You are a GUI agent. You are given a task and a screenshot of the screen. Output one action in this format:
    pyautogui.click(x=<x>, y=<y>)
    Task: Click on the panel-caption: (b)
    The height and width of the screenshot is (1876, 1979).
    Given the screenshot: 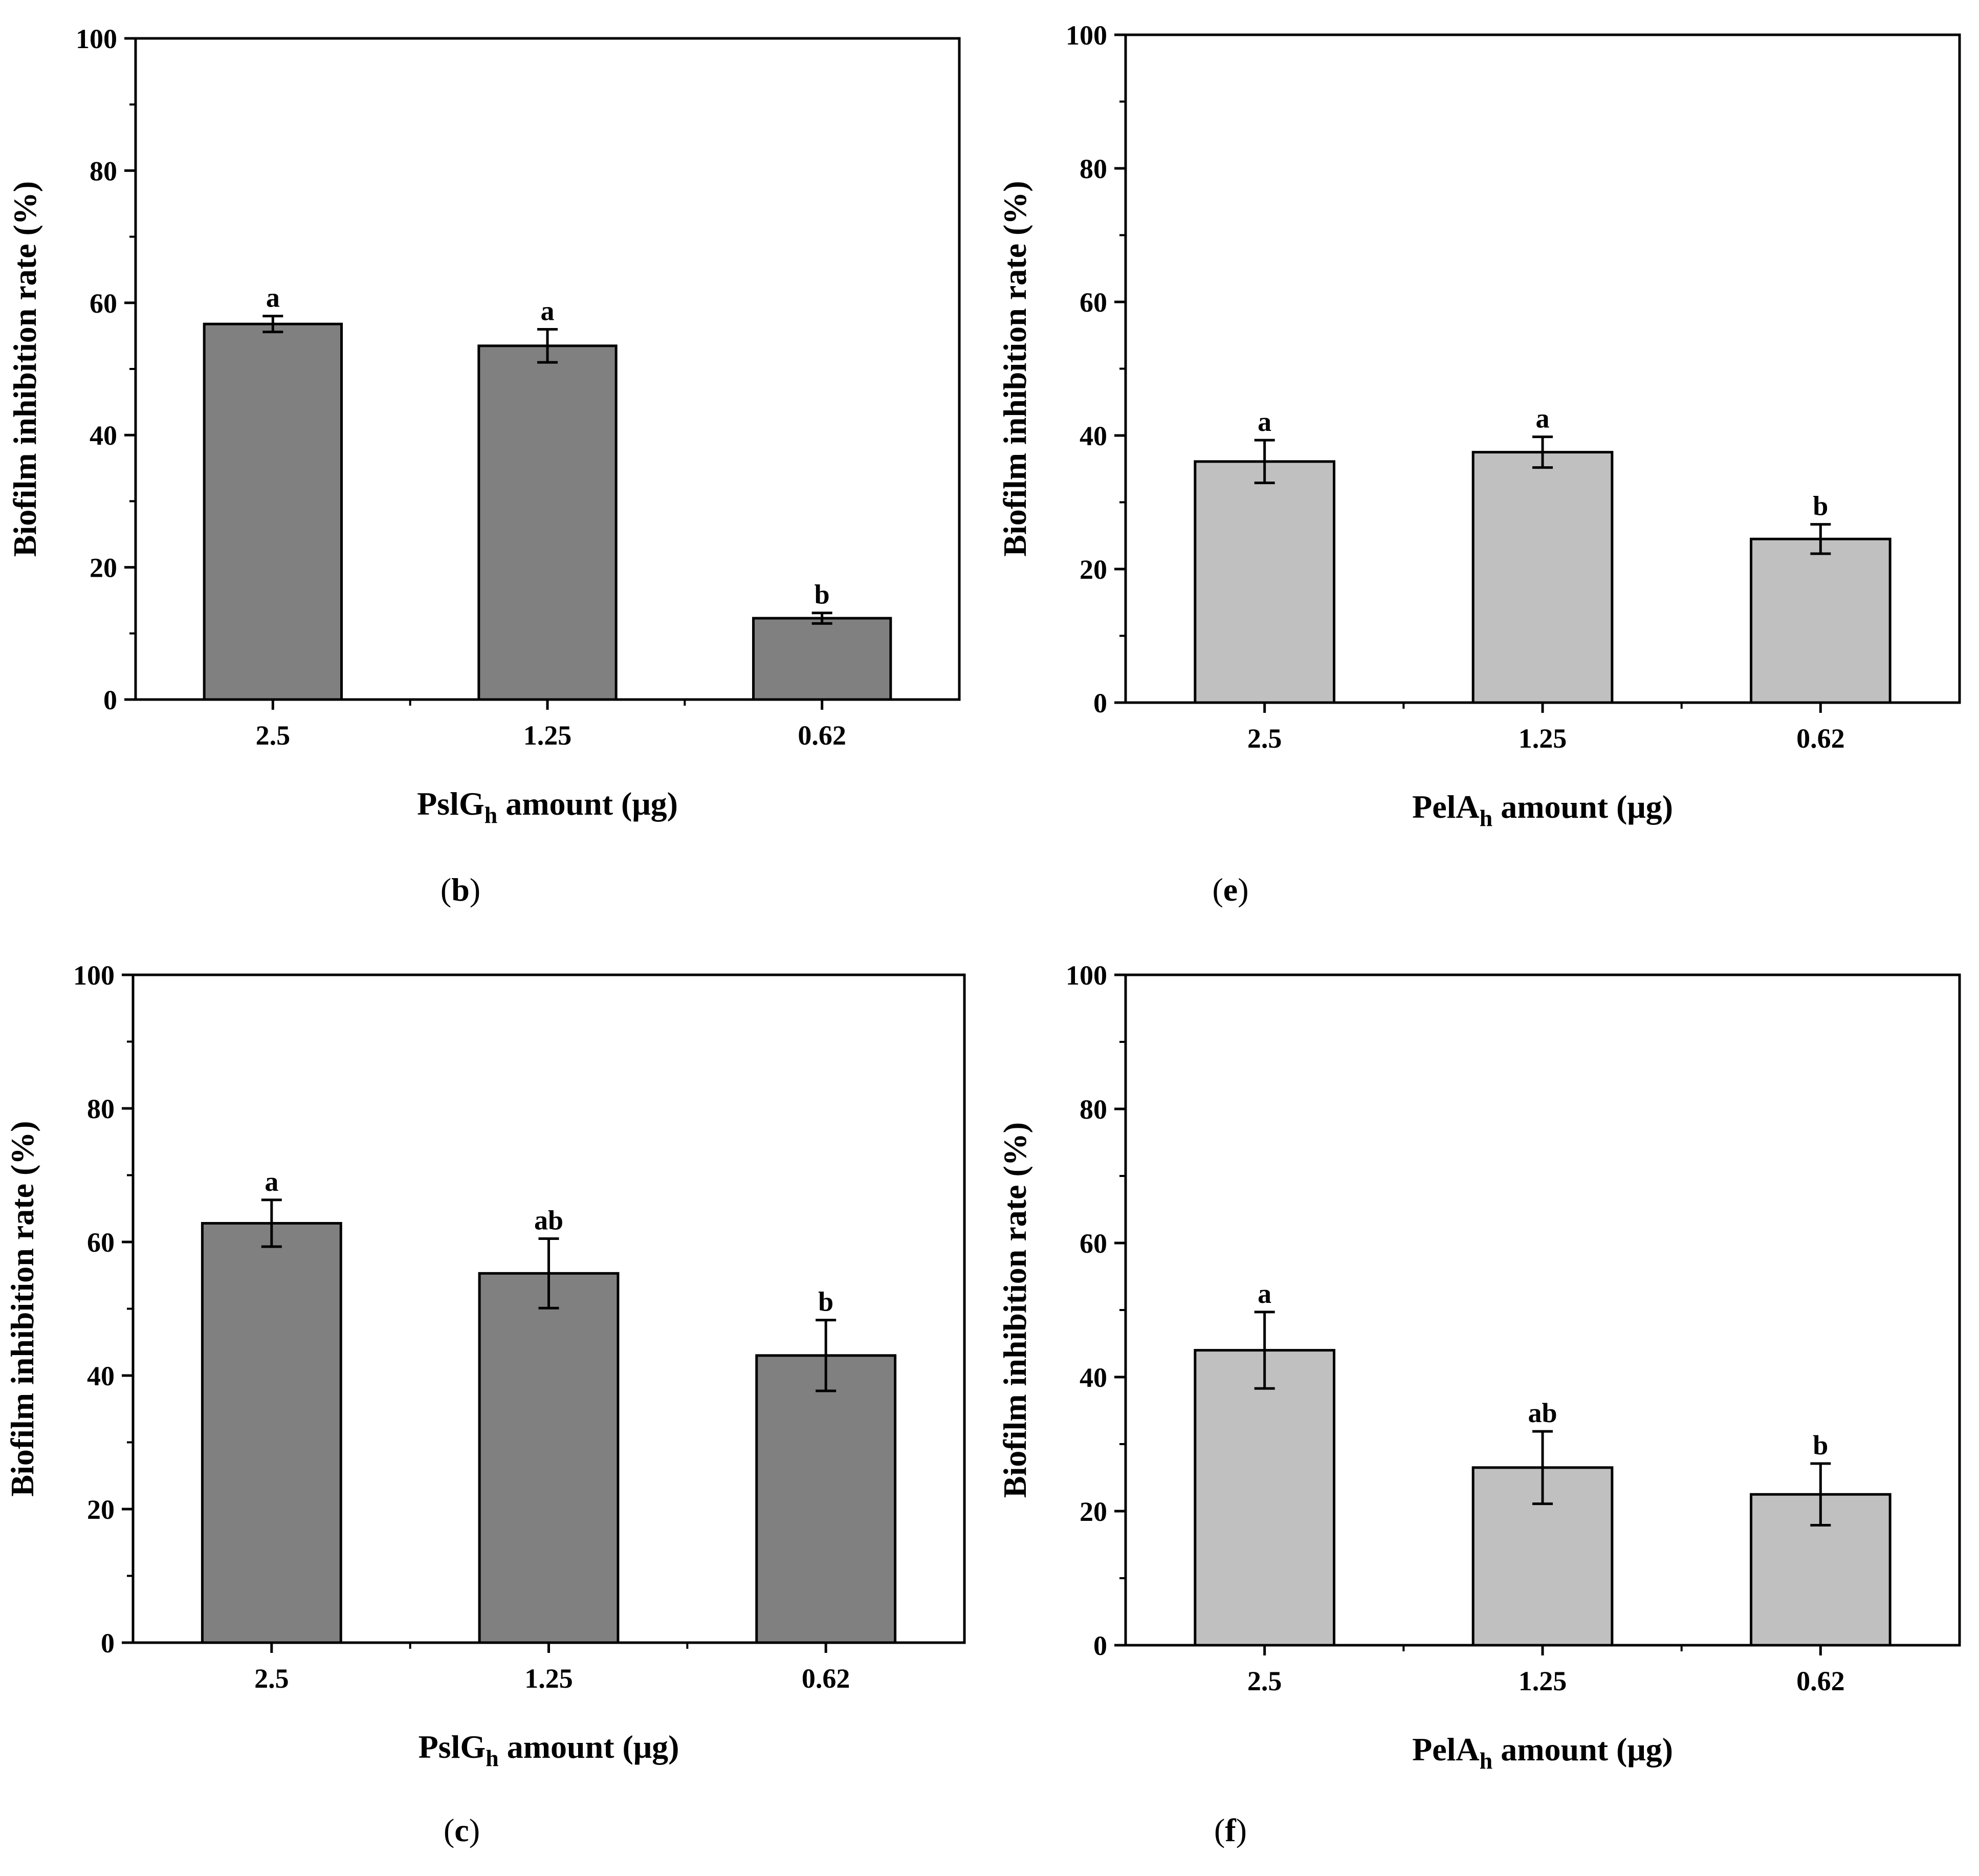 What is the action you would take?
    pyautogui.click(x=460, y=890)
    